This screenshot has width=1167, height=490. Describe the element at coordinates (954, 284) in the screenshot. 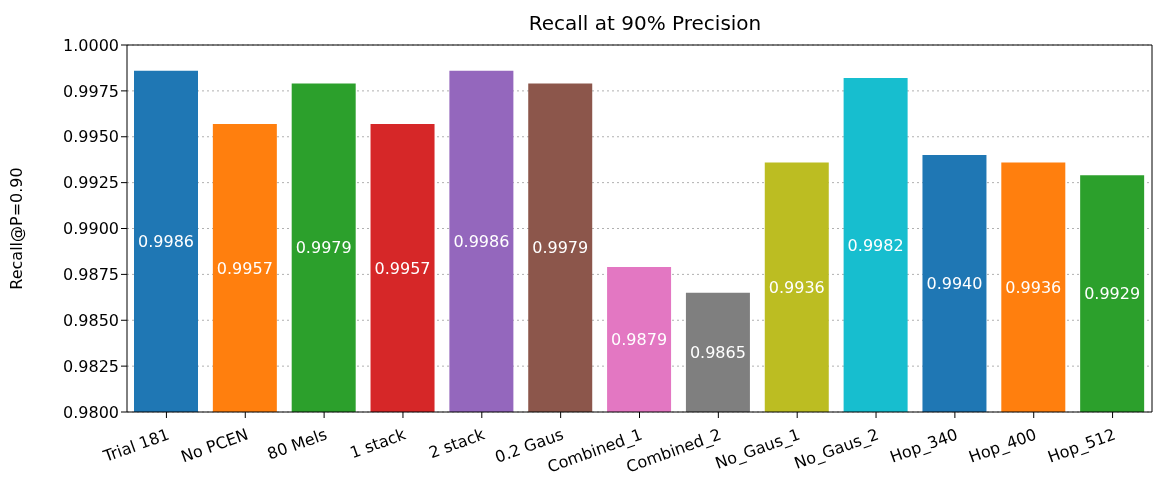

I see `data-label: 0.9940` at that location.